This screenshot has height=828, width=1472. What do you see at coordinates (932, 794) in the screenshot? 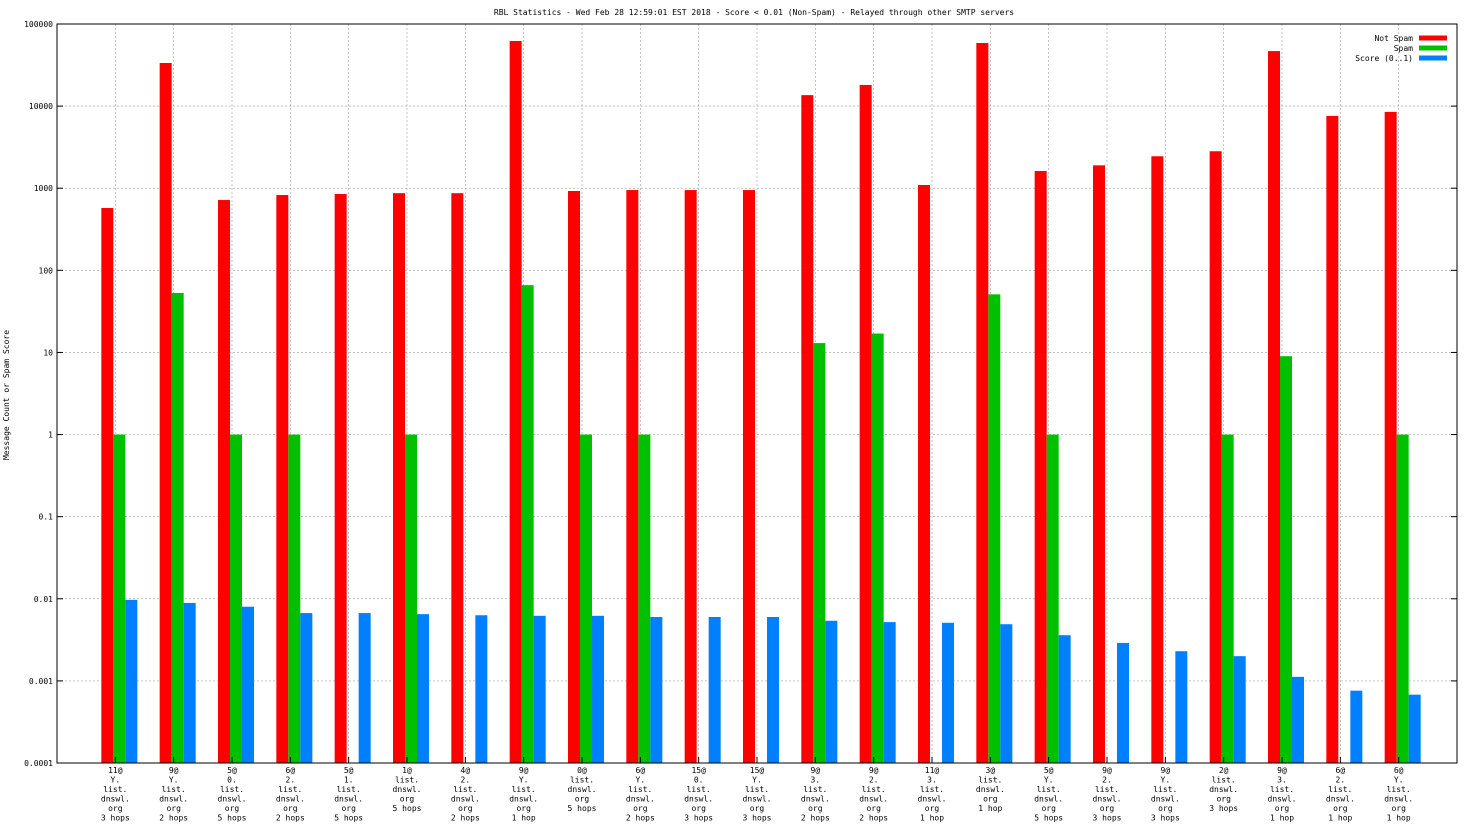
I see `x-tick-label: 11@ 3. list. dnswl. org 1 hop` at bounding box center [932, 794].